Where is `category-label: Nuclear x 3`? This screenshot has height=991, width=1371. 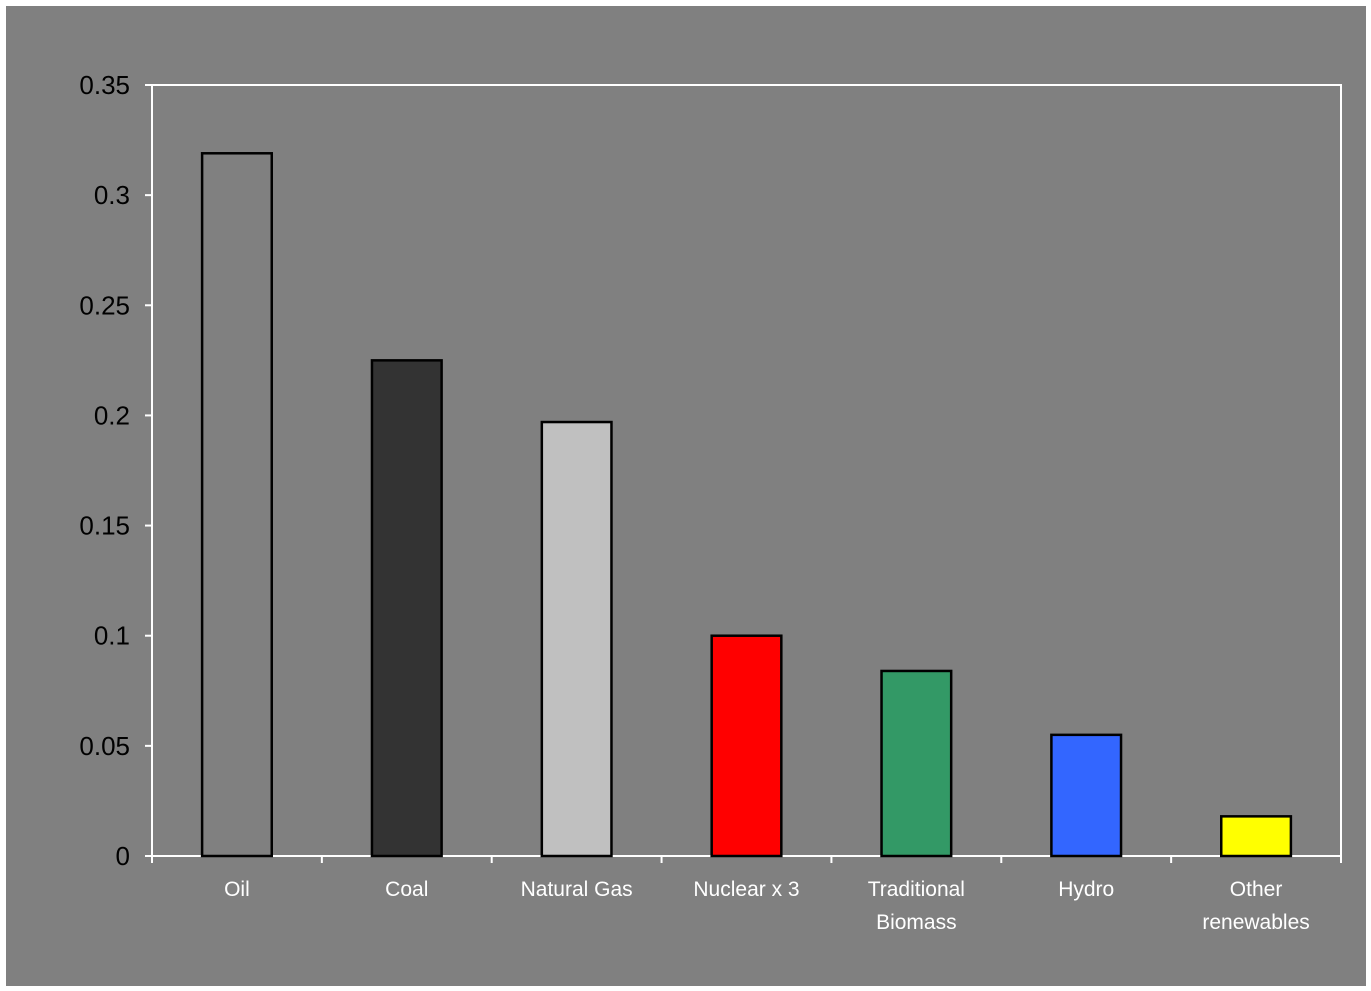
category-label: Nuclear x 3 is located at coordinates (746, 889).